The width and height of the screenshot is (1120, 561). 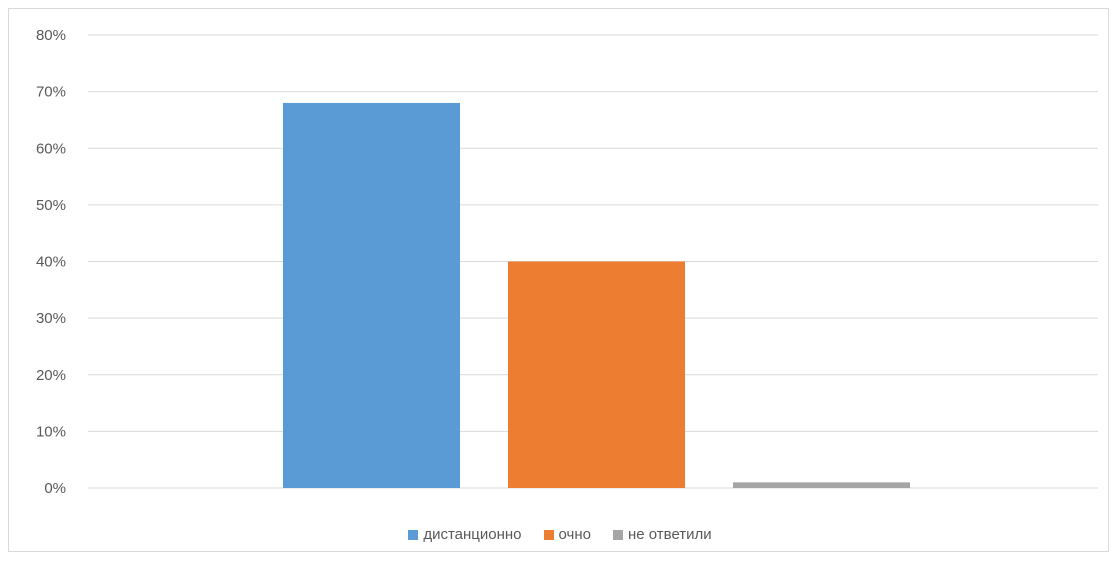 I want to click on legend-label-in-person: очно, so click(x=574, y=534).